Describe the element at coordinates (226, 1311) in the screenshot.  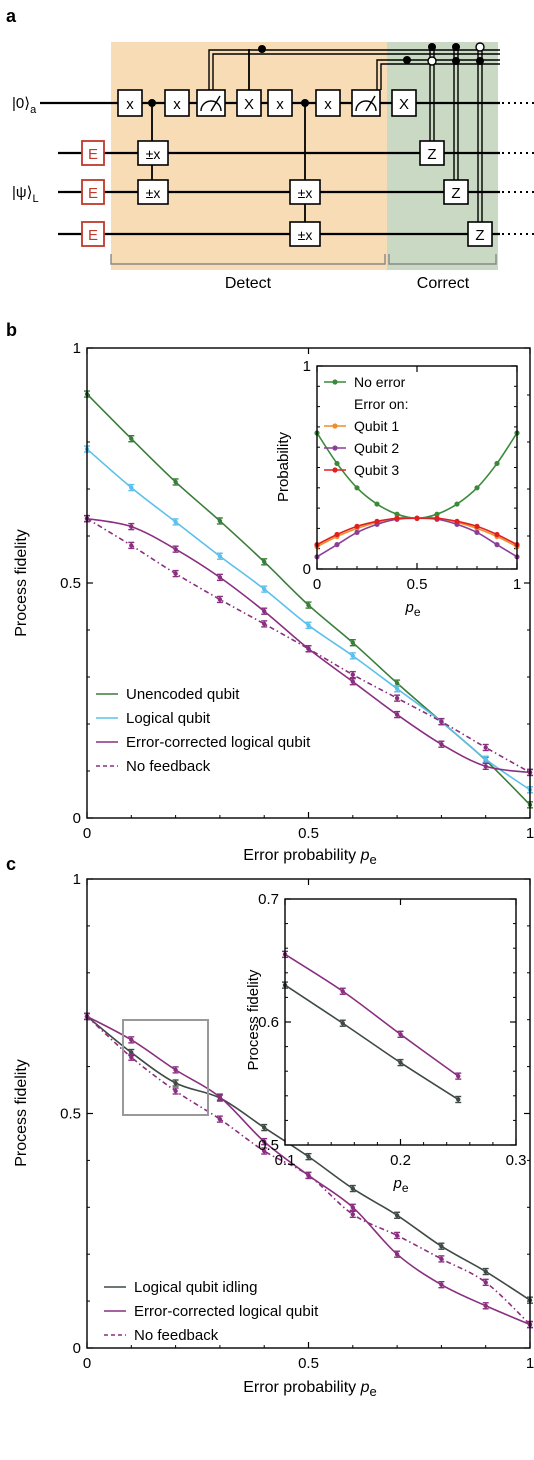
I see `legend-entry: Error-corrected logical qubit` at that location.